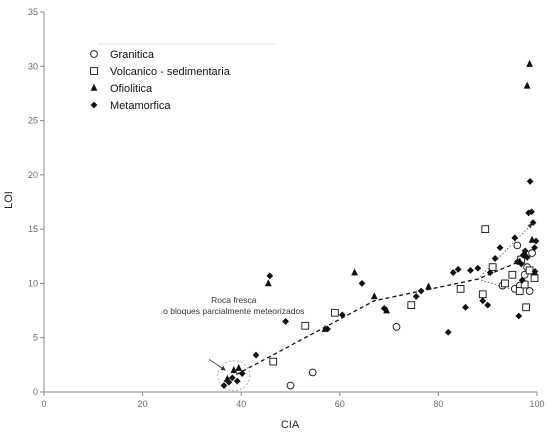 This screenshot has width=553, height=437. Describe the element at coordinates (340, 404) in the screenshot. I see `x-tick-label: 60` at that location.